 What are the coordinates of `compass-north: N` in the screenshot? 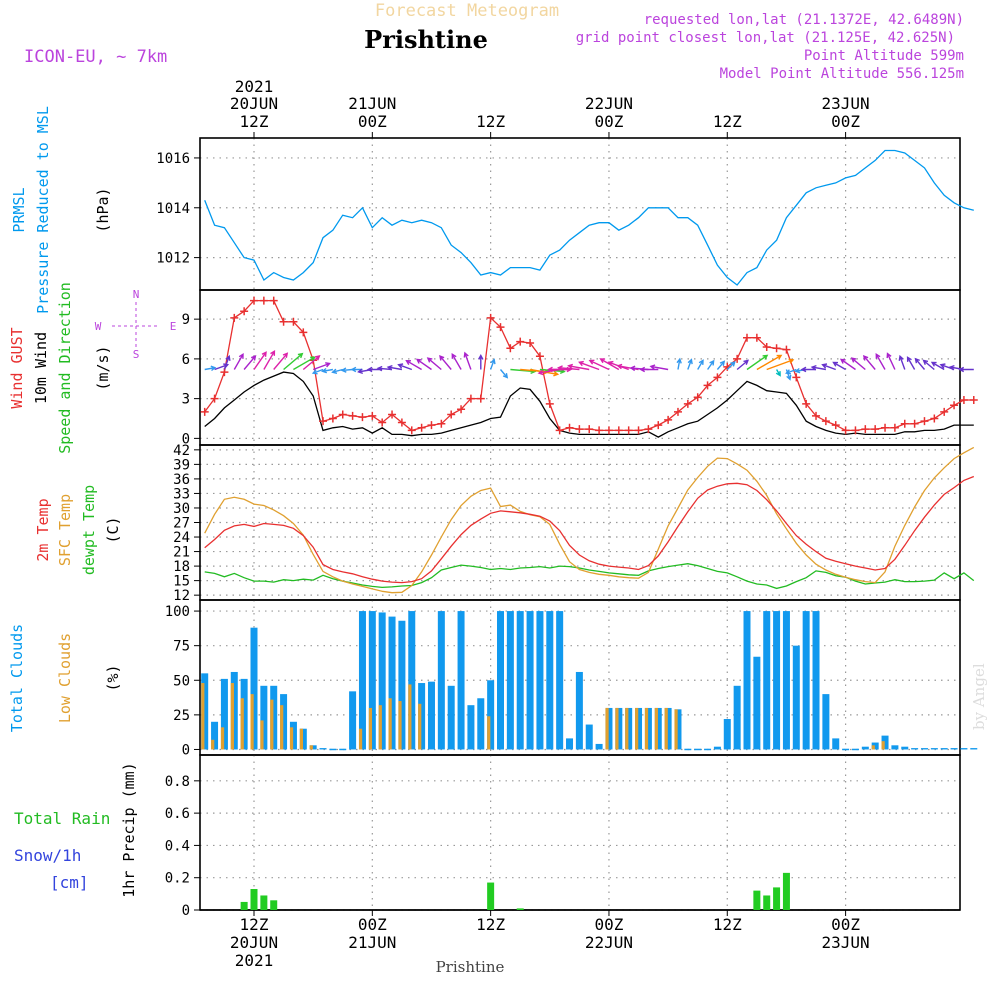 It's located at (136, 294).